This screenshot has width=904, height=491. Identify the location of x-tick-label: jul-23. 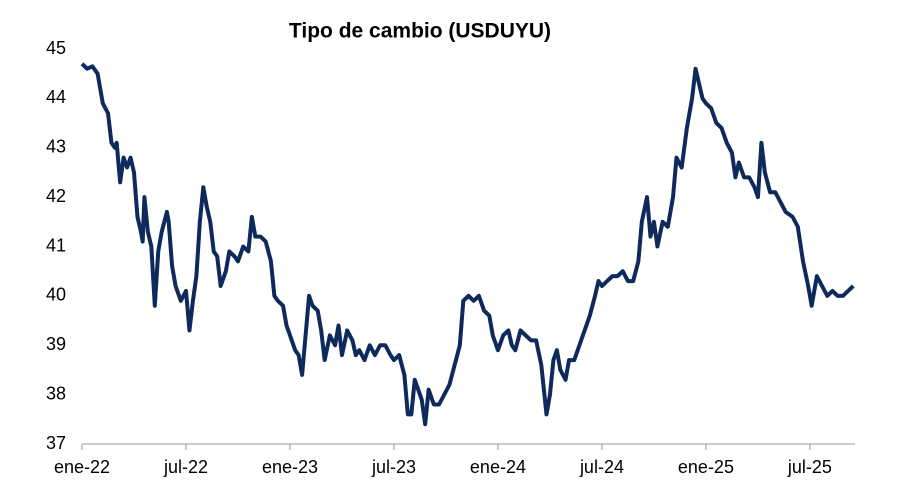
(393, 467).